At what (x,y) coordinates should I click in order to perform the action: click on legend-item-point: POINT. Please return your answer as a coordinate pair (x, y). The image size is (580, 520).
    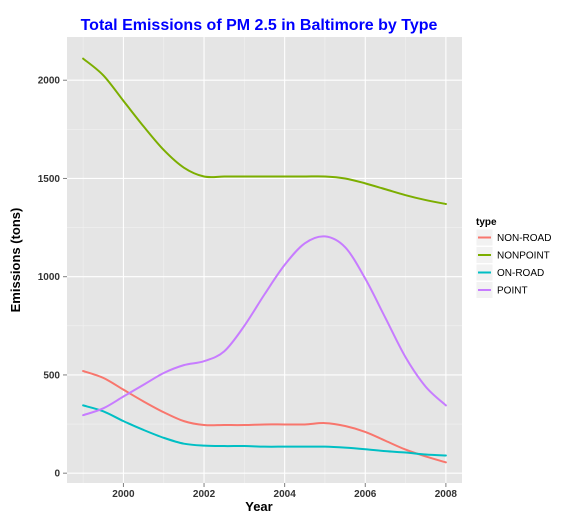
    Looking at the image, I should click on (501, 290).